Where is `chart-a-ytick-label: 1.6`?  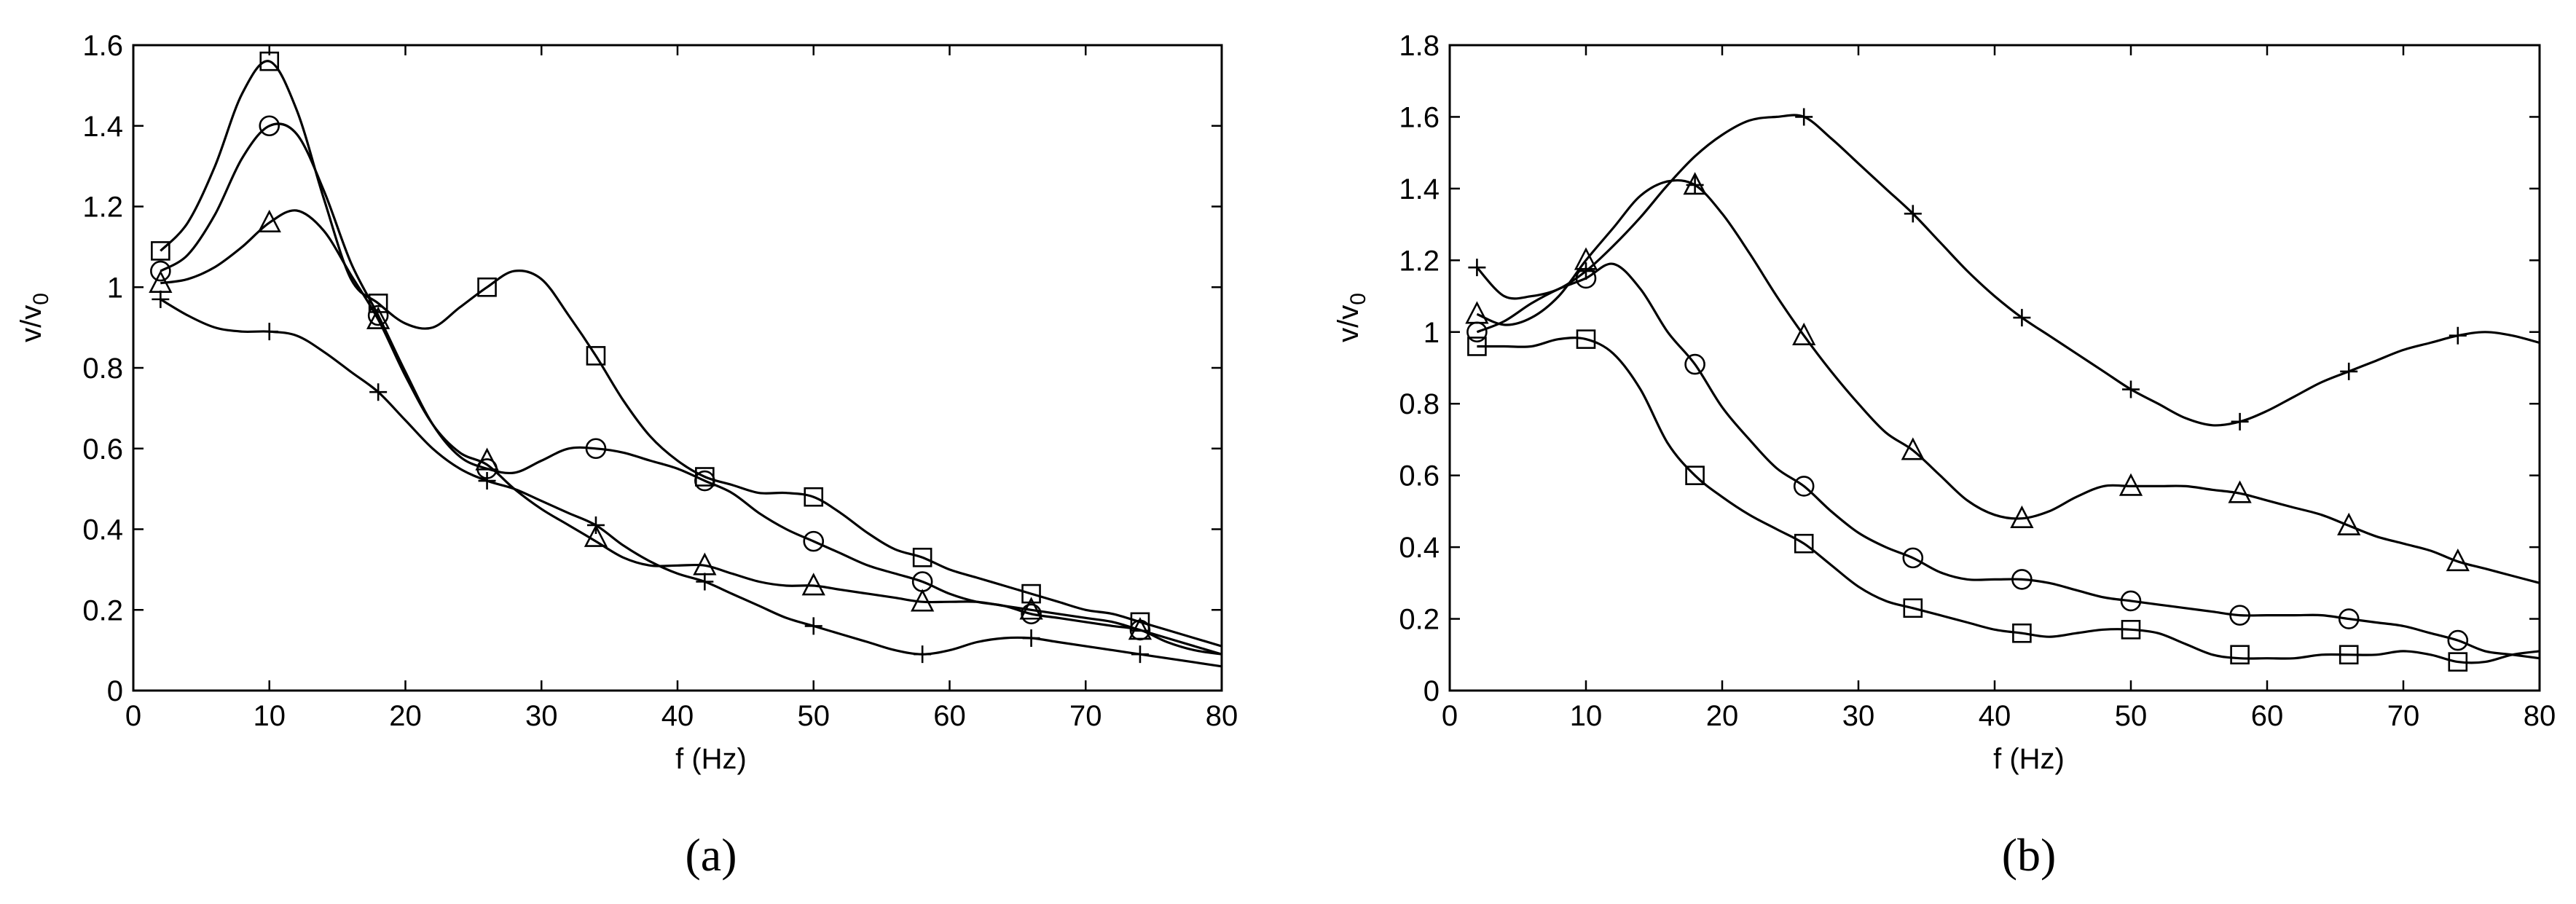 chart-a-ytick-label: 1.6 is located at coordinates (102, 46).